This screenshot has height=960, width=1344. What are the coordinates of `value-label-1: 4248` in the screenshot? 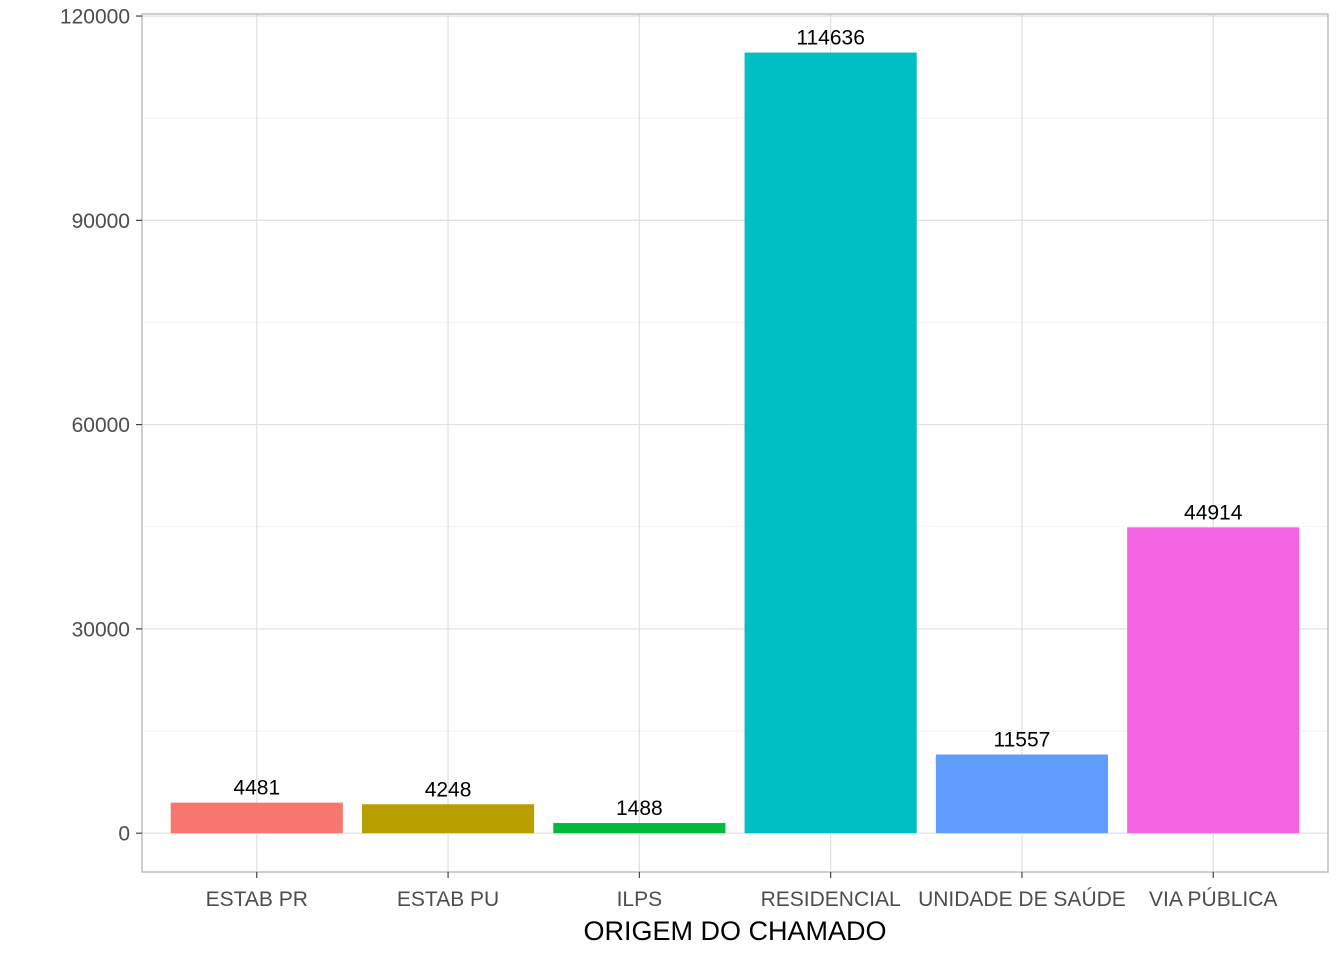 It's located at (448, 789).